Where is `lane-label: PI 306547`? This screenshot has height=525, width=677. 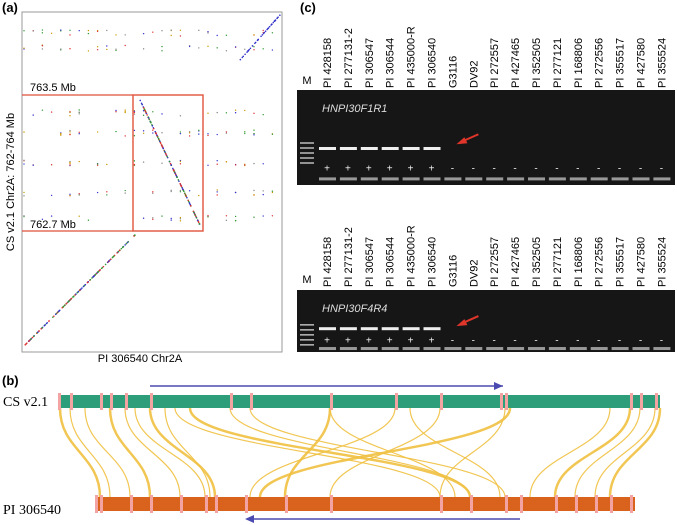 lane-label: PI 306547 is located at coordinates (370, 63).